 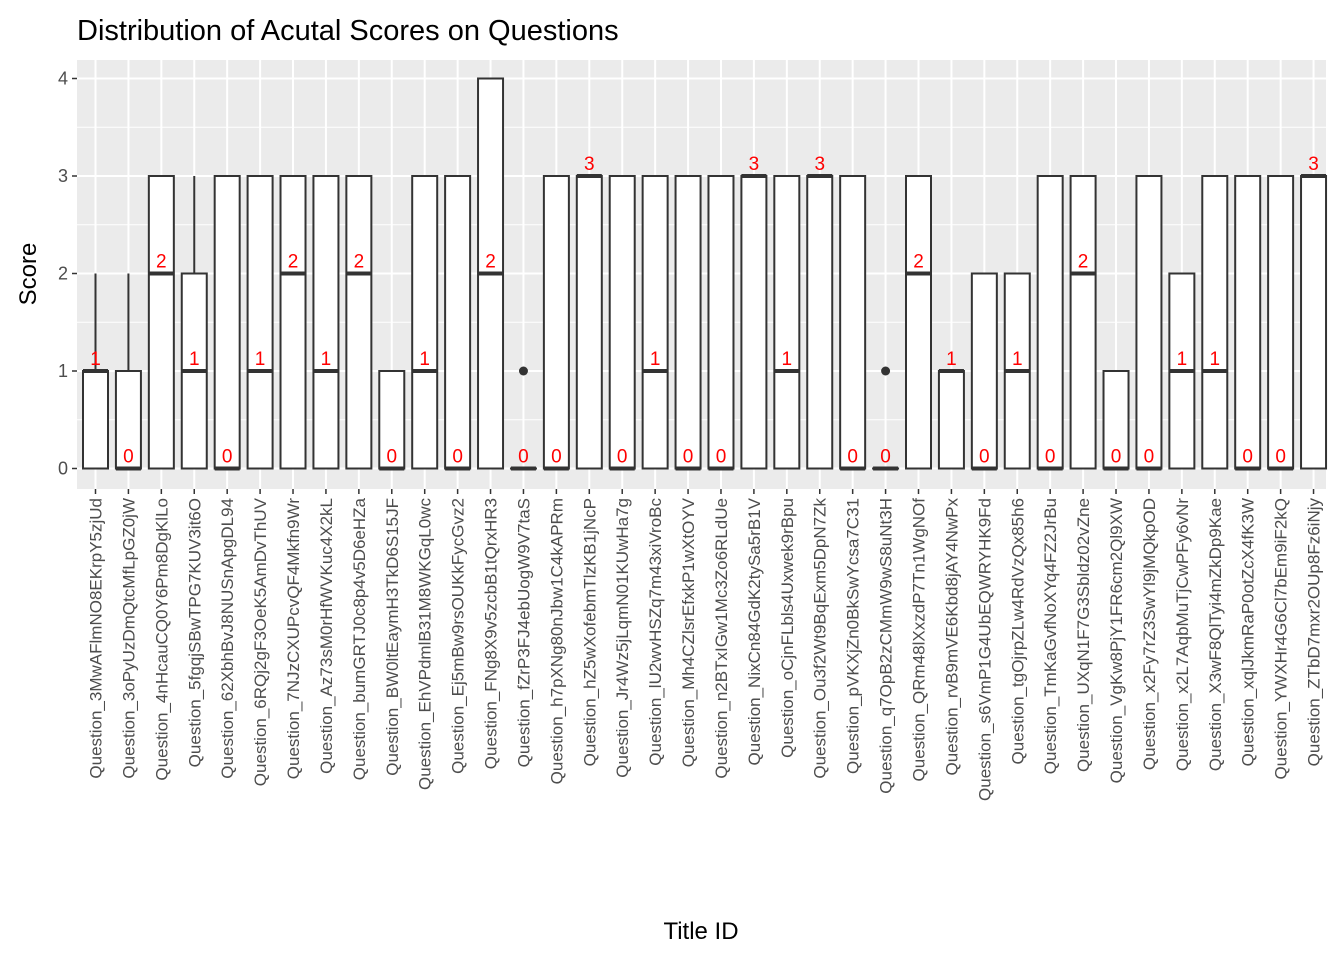 I want to click on outlier-point, so click(x=885, y=371).